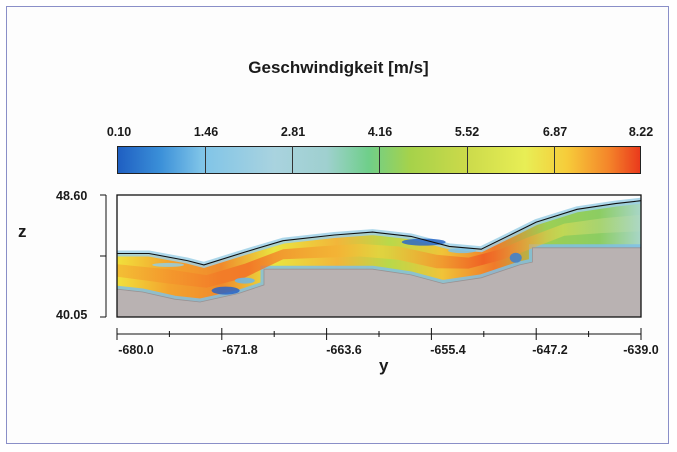 Image resolution: width=677 pixels, height=452 pixels. Describe the element at coordinates (206, 132) in the screenshot. I see `colorbar-tick-label: 1.46` at that location.